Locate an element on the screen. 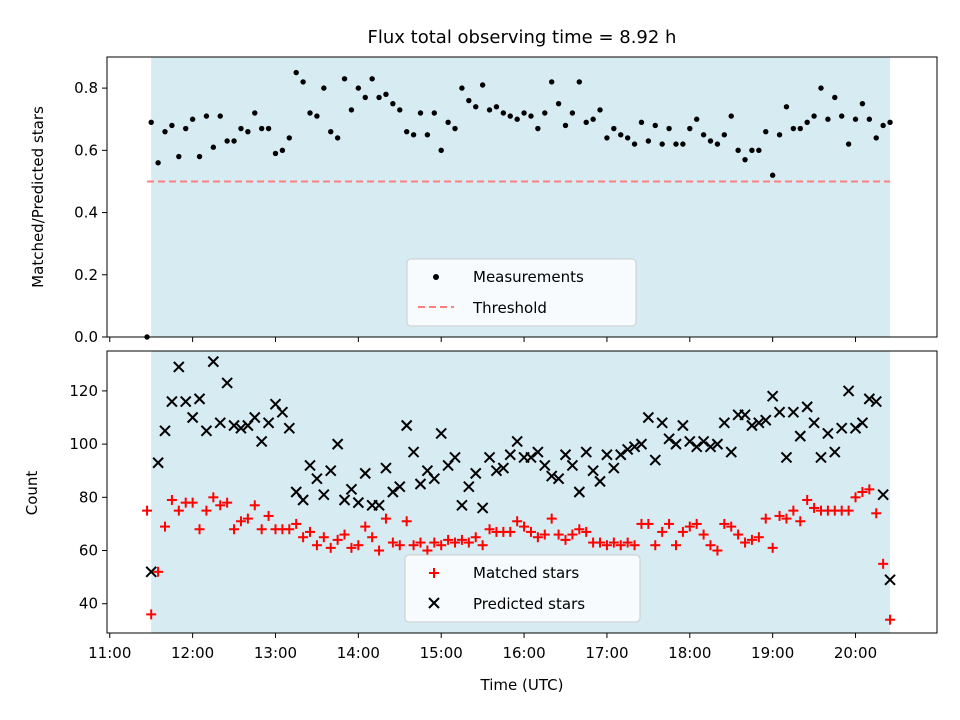 This screenshot has height=720, width=960. top-legend: Measurements Threshold is located at coordinates (521, 292).